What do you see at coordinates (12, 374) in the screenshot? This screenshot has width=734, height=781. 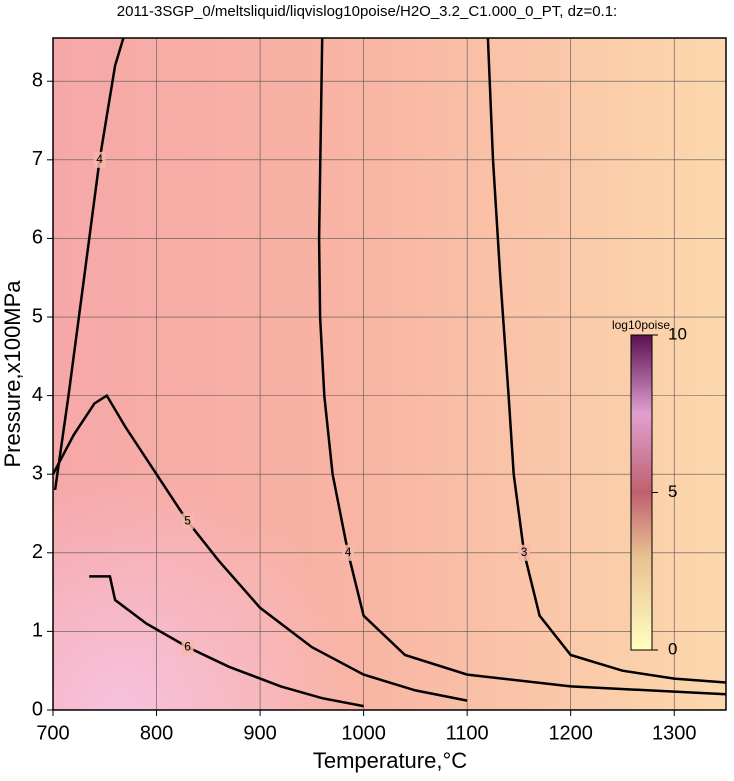 I see `y-axis-label: Pressure,x100MPa` at bounding box center [12, 374].